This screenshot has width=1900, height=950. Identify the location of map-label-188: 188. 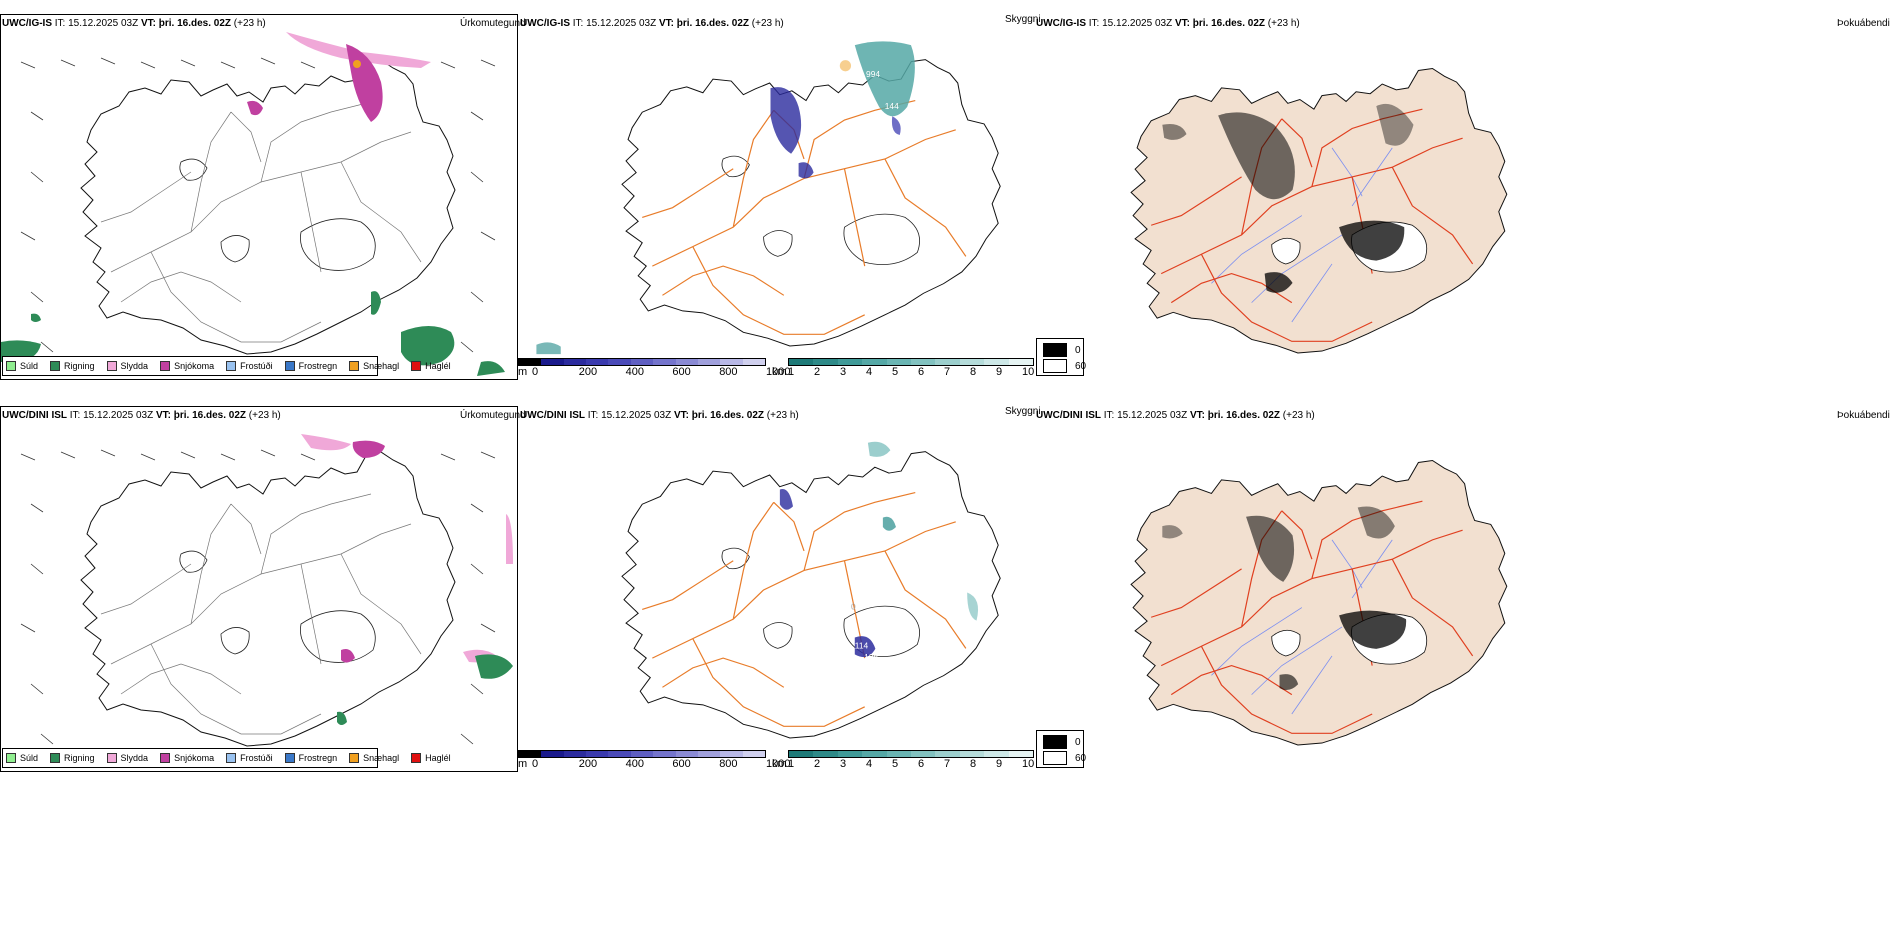
(871, 657).